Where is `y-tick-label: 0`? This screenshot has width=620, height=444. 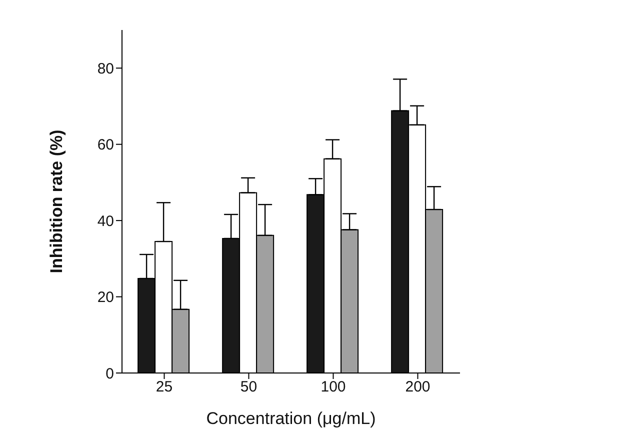 y-tick-label: 0 is located at coordinates (110, 373).